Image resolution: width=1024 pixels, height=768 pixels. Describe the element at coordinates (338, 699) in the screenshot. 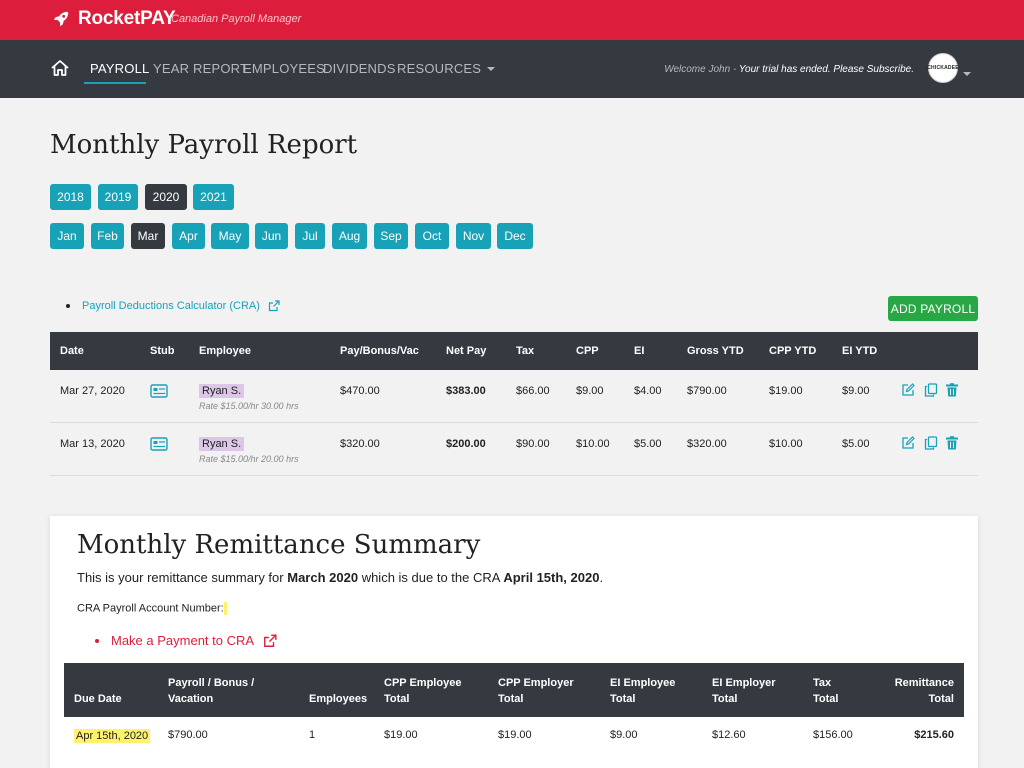

I see `col-employees: Employees` at that location.